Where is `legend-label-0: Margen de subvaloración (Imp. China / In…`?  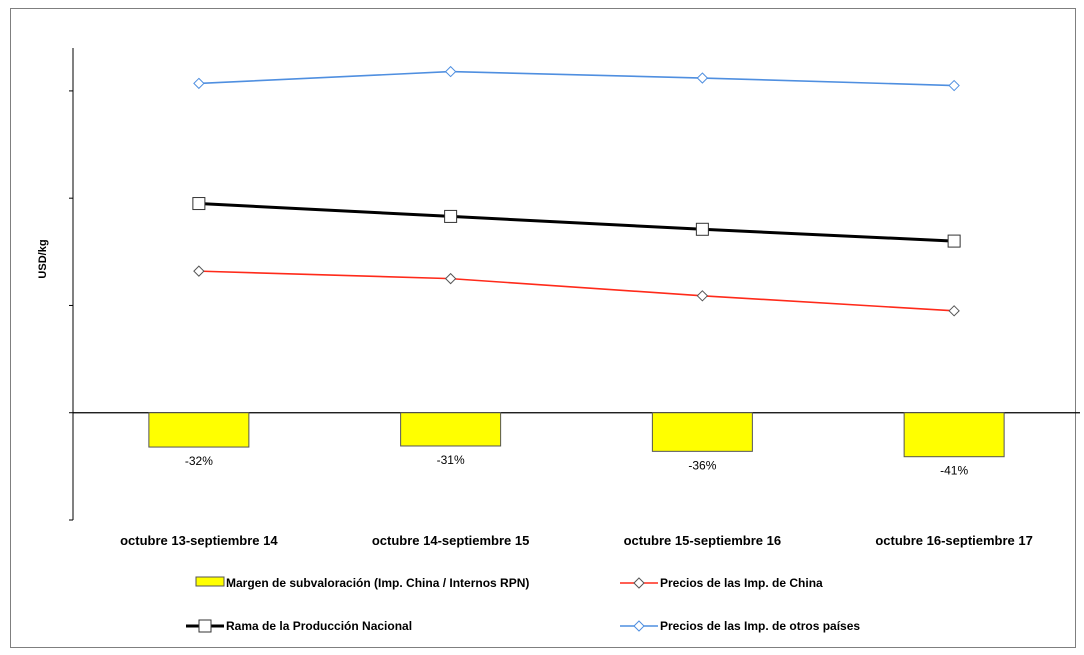 legend-label-0: Margen de subvaloración (Imp. China / In… is located at coordinates (377, 583).